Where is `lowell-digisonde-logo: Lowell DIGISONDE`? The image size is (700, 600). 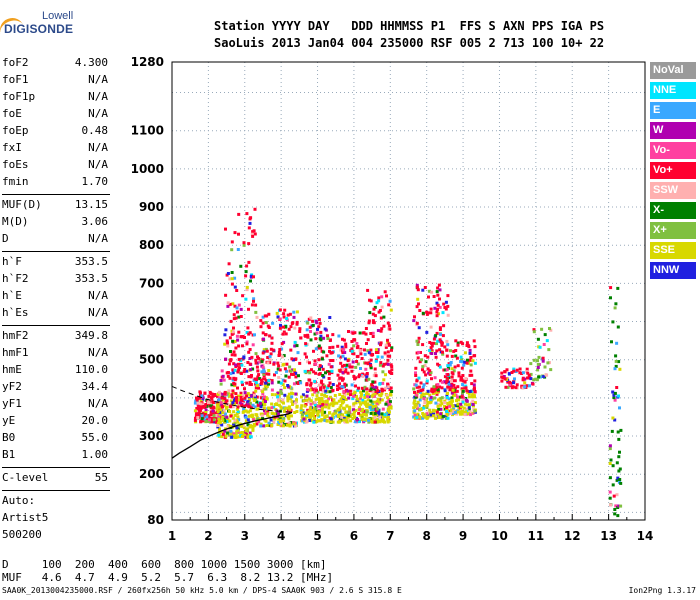
lowell-digisonde-logo: Lowell DIGISONDE is located at coordinates (38, 26).